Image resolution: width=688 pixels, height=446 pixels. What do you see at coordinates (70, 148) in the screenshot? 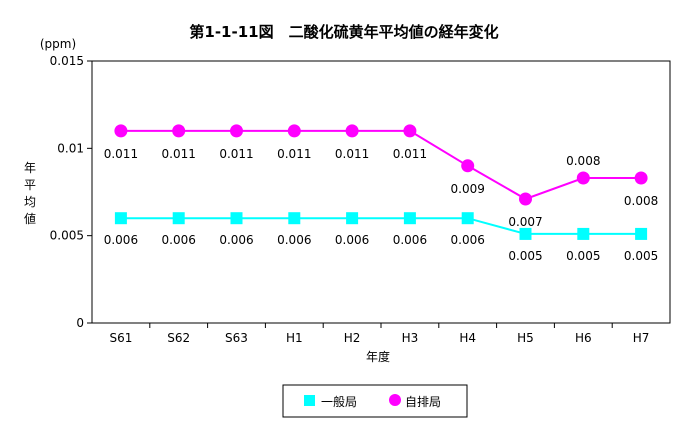
I see `y-tick-label: 0.01` at bounding box center [70, 148].